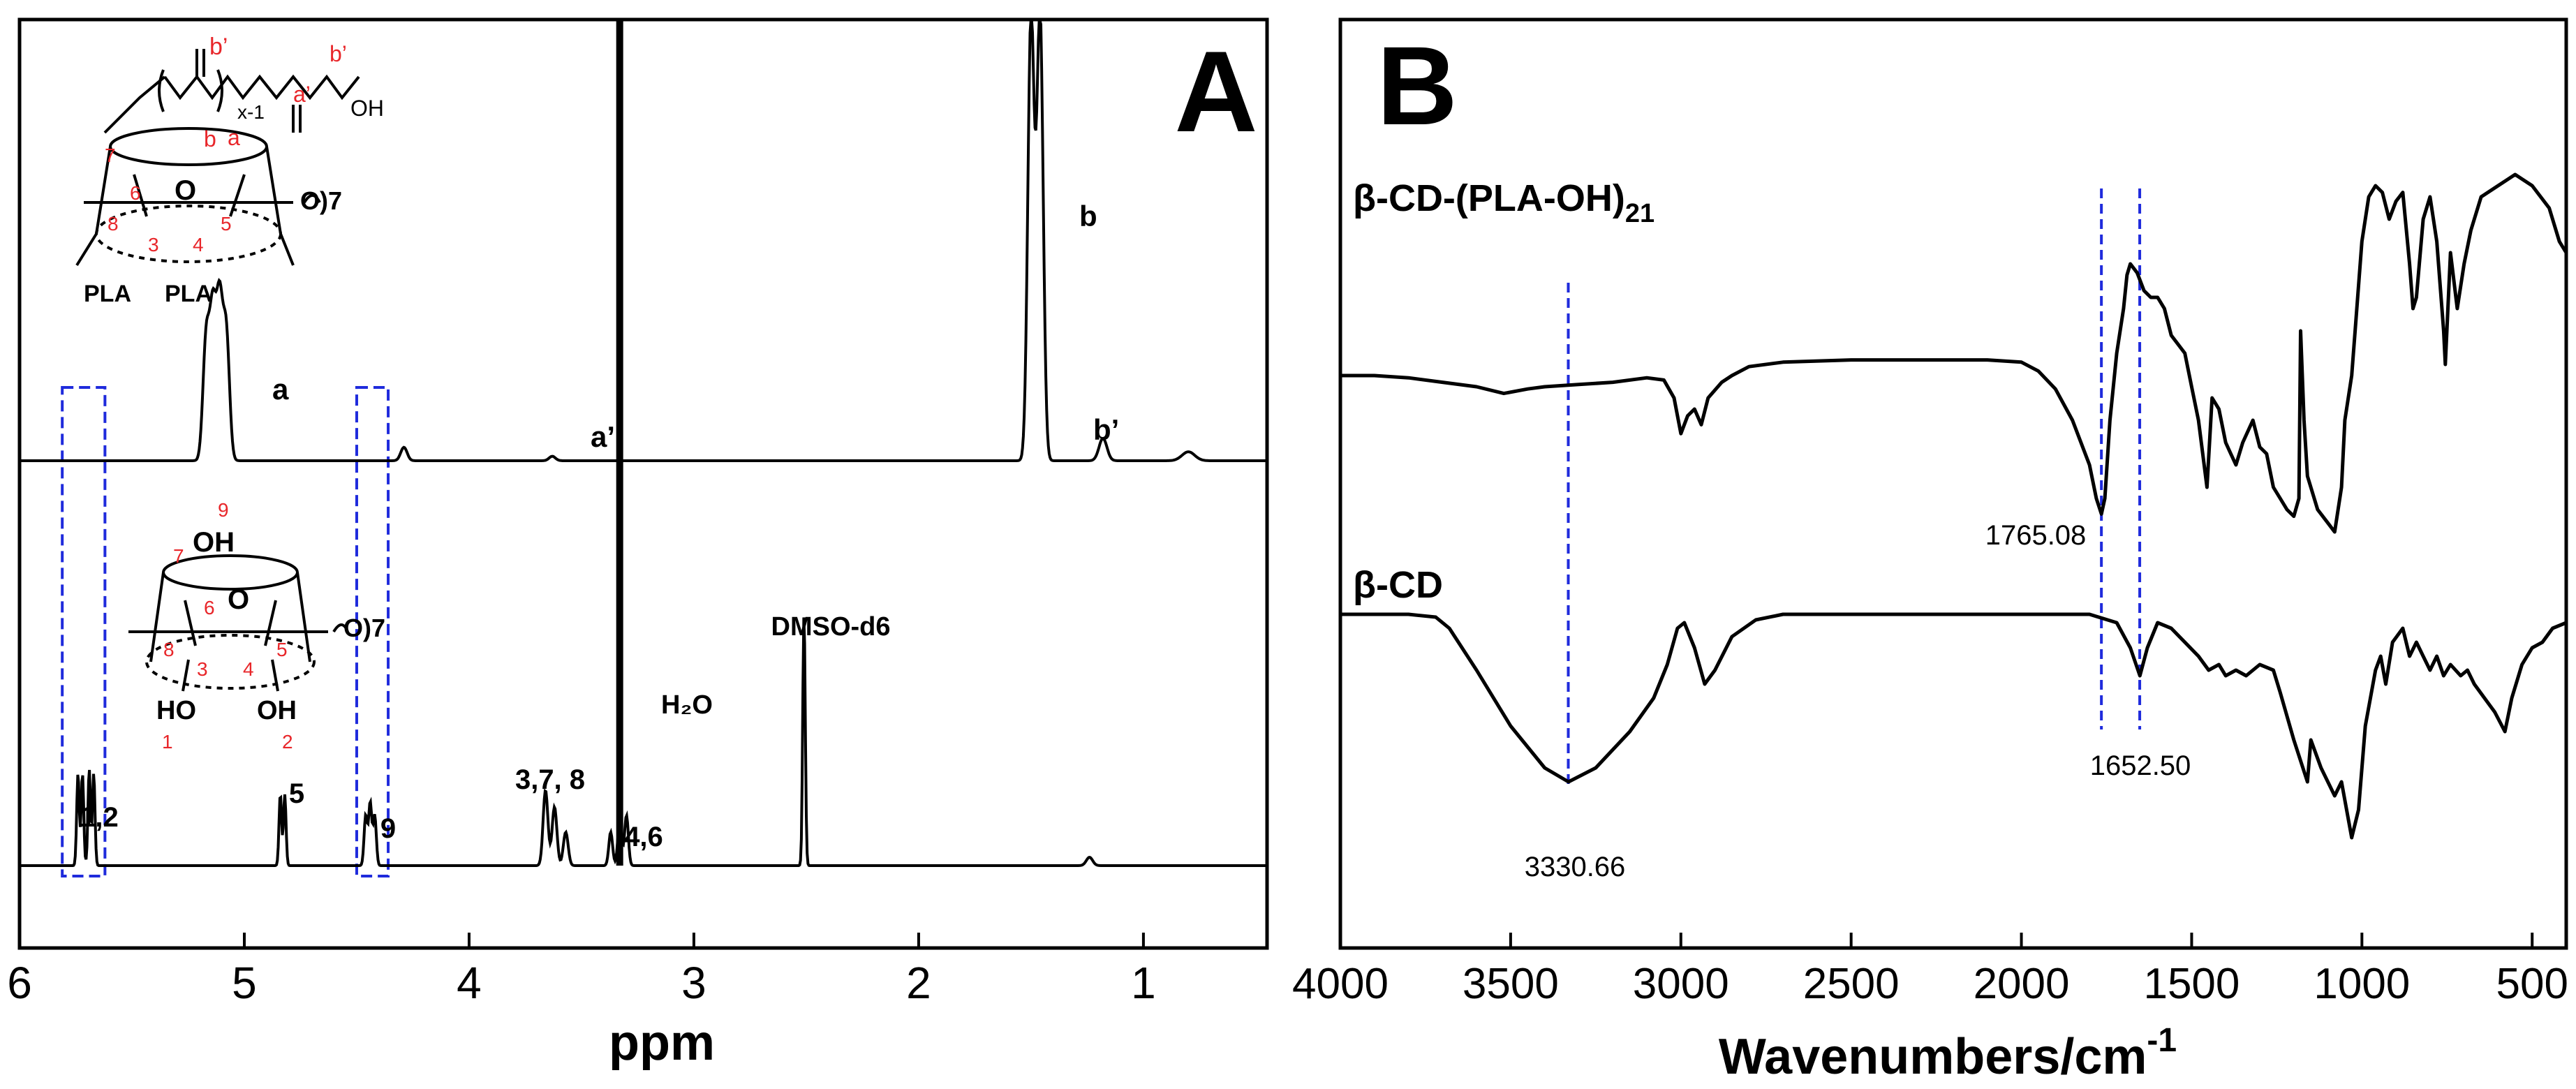 Image resolution: width=2576 pixels, height=1089 pixels. I want to click on struct2-label-ring-o: O, so click(238, 599).